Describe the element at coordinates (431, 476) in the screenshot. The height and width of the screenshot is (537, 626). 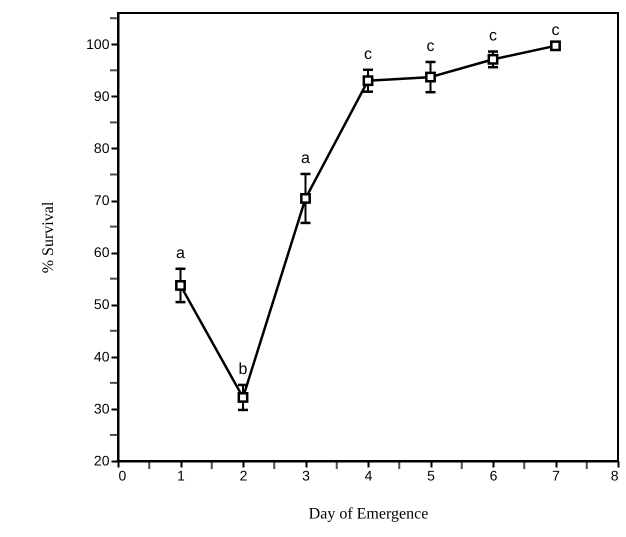
I see `x-tick-label: 5` at that location.